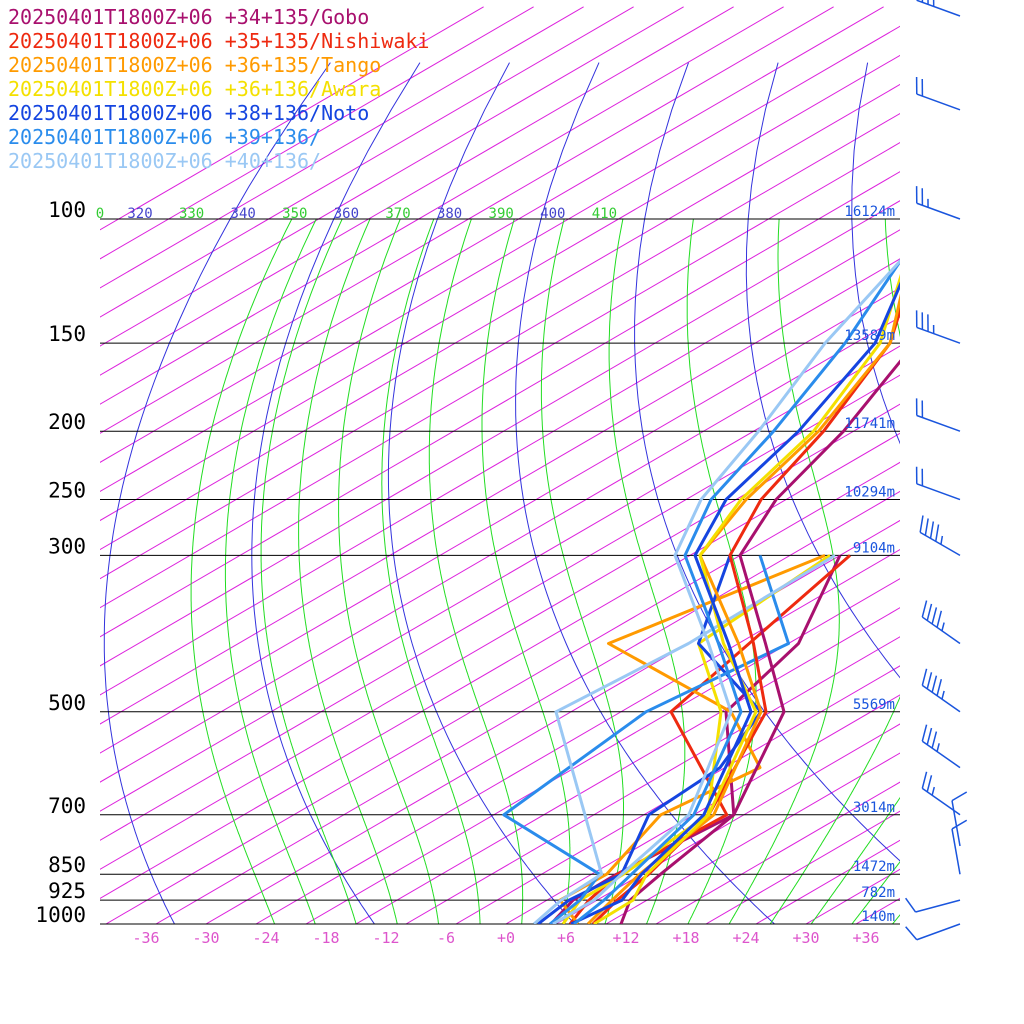 This screenshot has width=1024, height=1024. What do you see at coordinates (67, 806) in the screenshot?
I see `pressure-label: 700` at bounding box center [67, 806].